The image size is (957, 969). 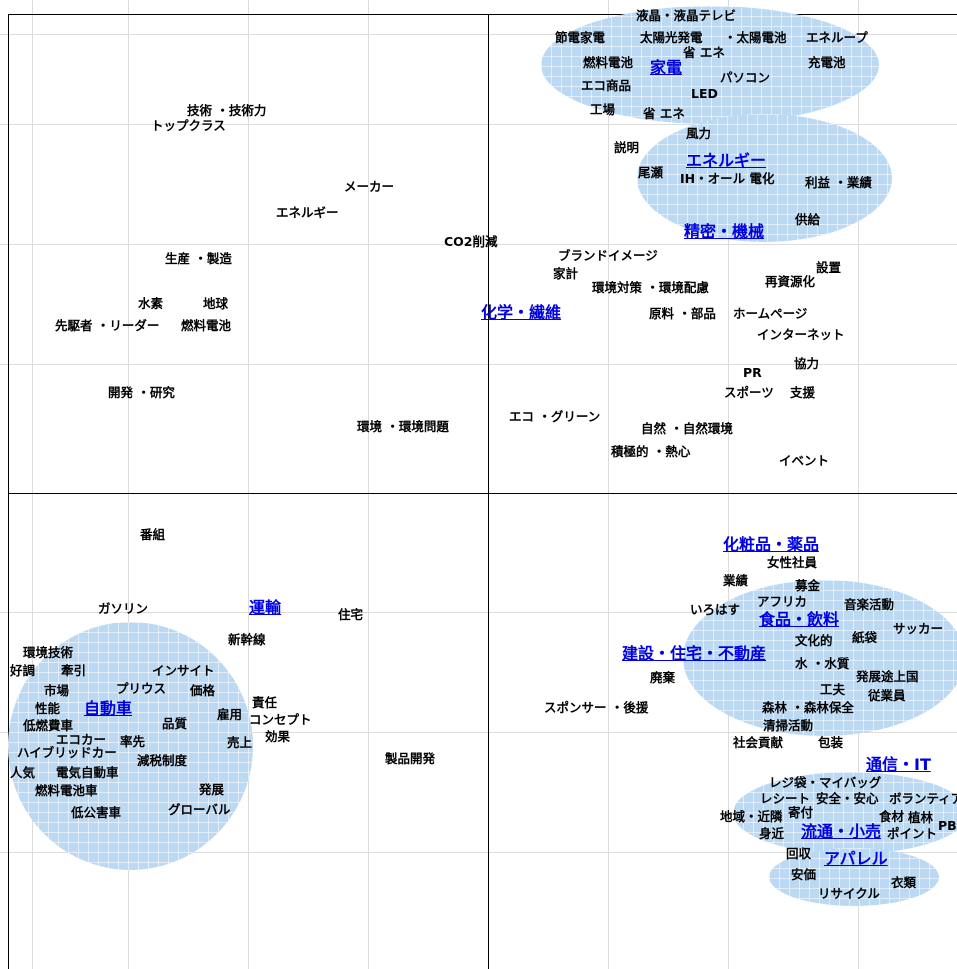 What do you see at coordinates (108, 708) in the screenshot?
I see `category-jidosha: 自動車` at bounding box center [108, 708].